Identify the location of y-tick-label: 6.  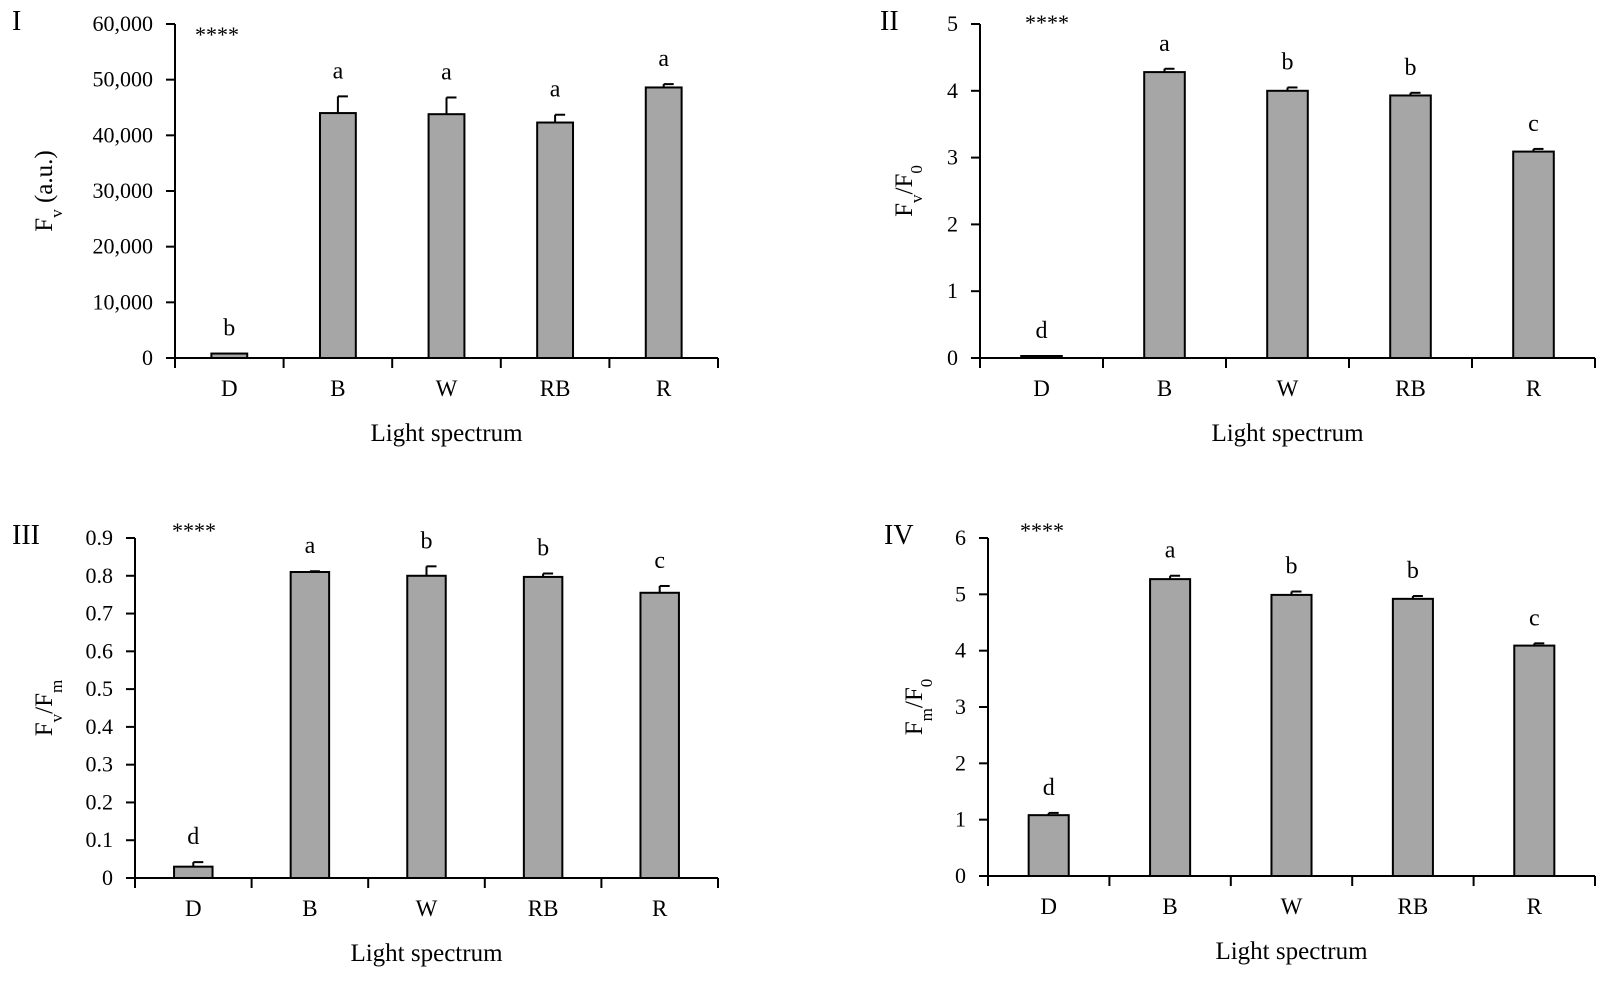
(960, 537).